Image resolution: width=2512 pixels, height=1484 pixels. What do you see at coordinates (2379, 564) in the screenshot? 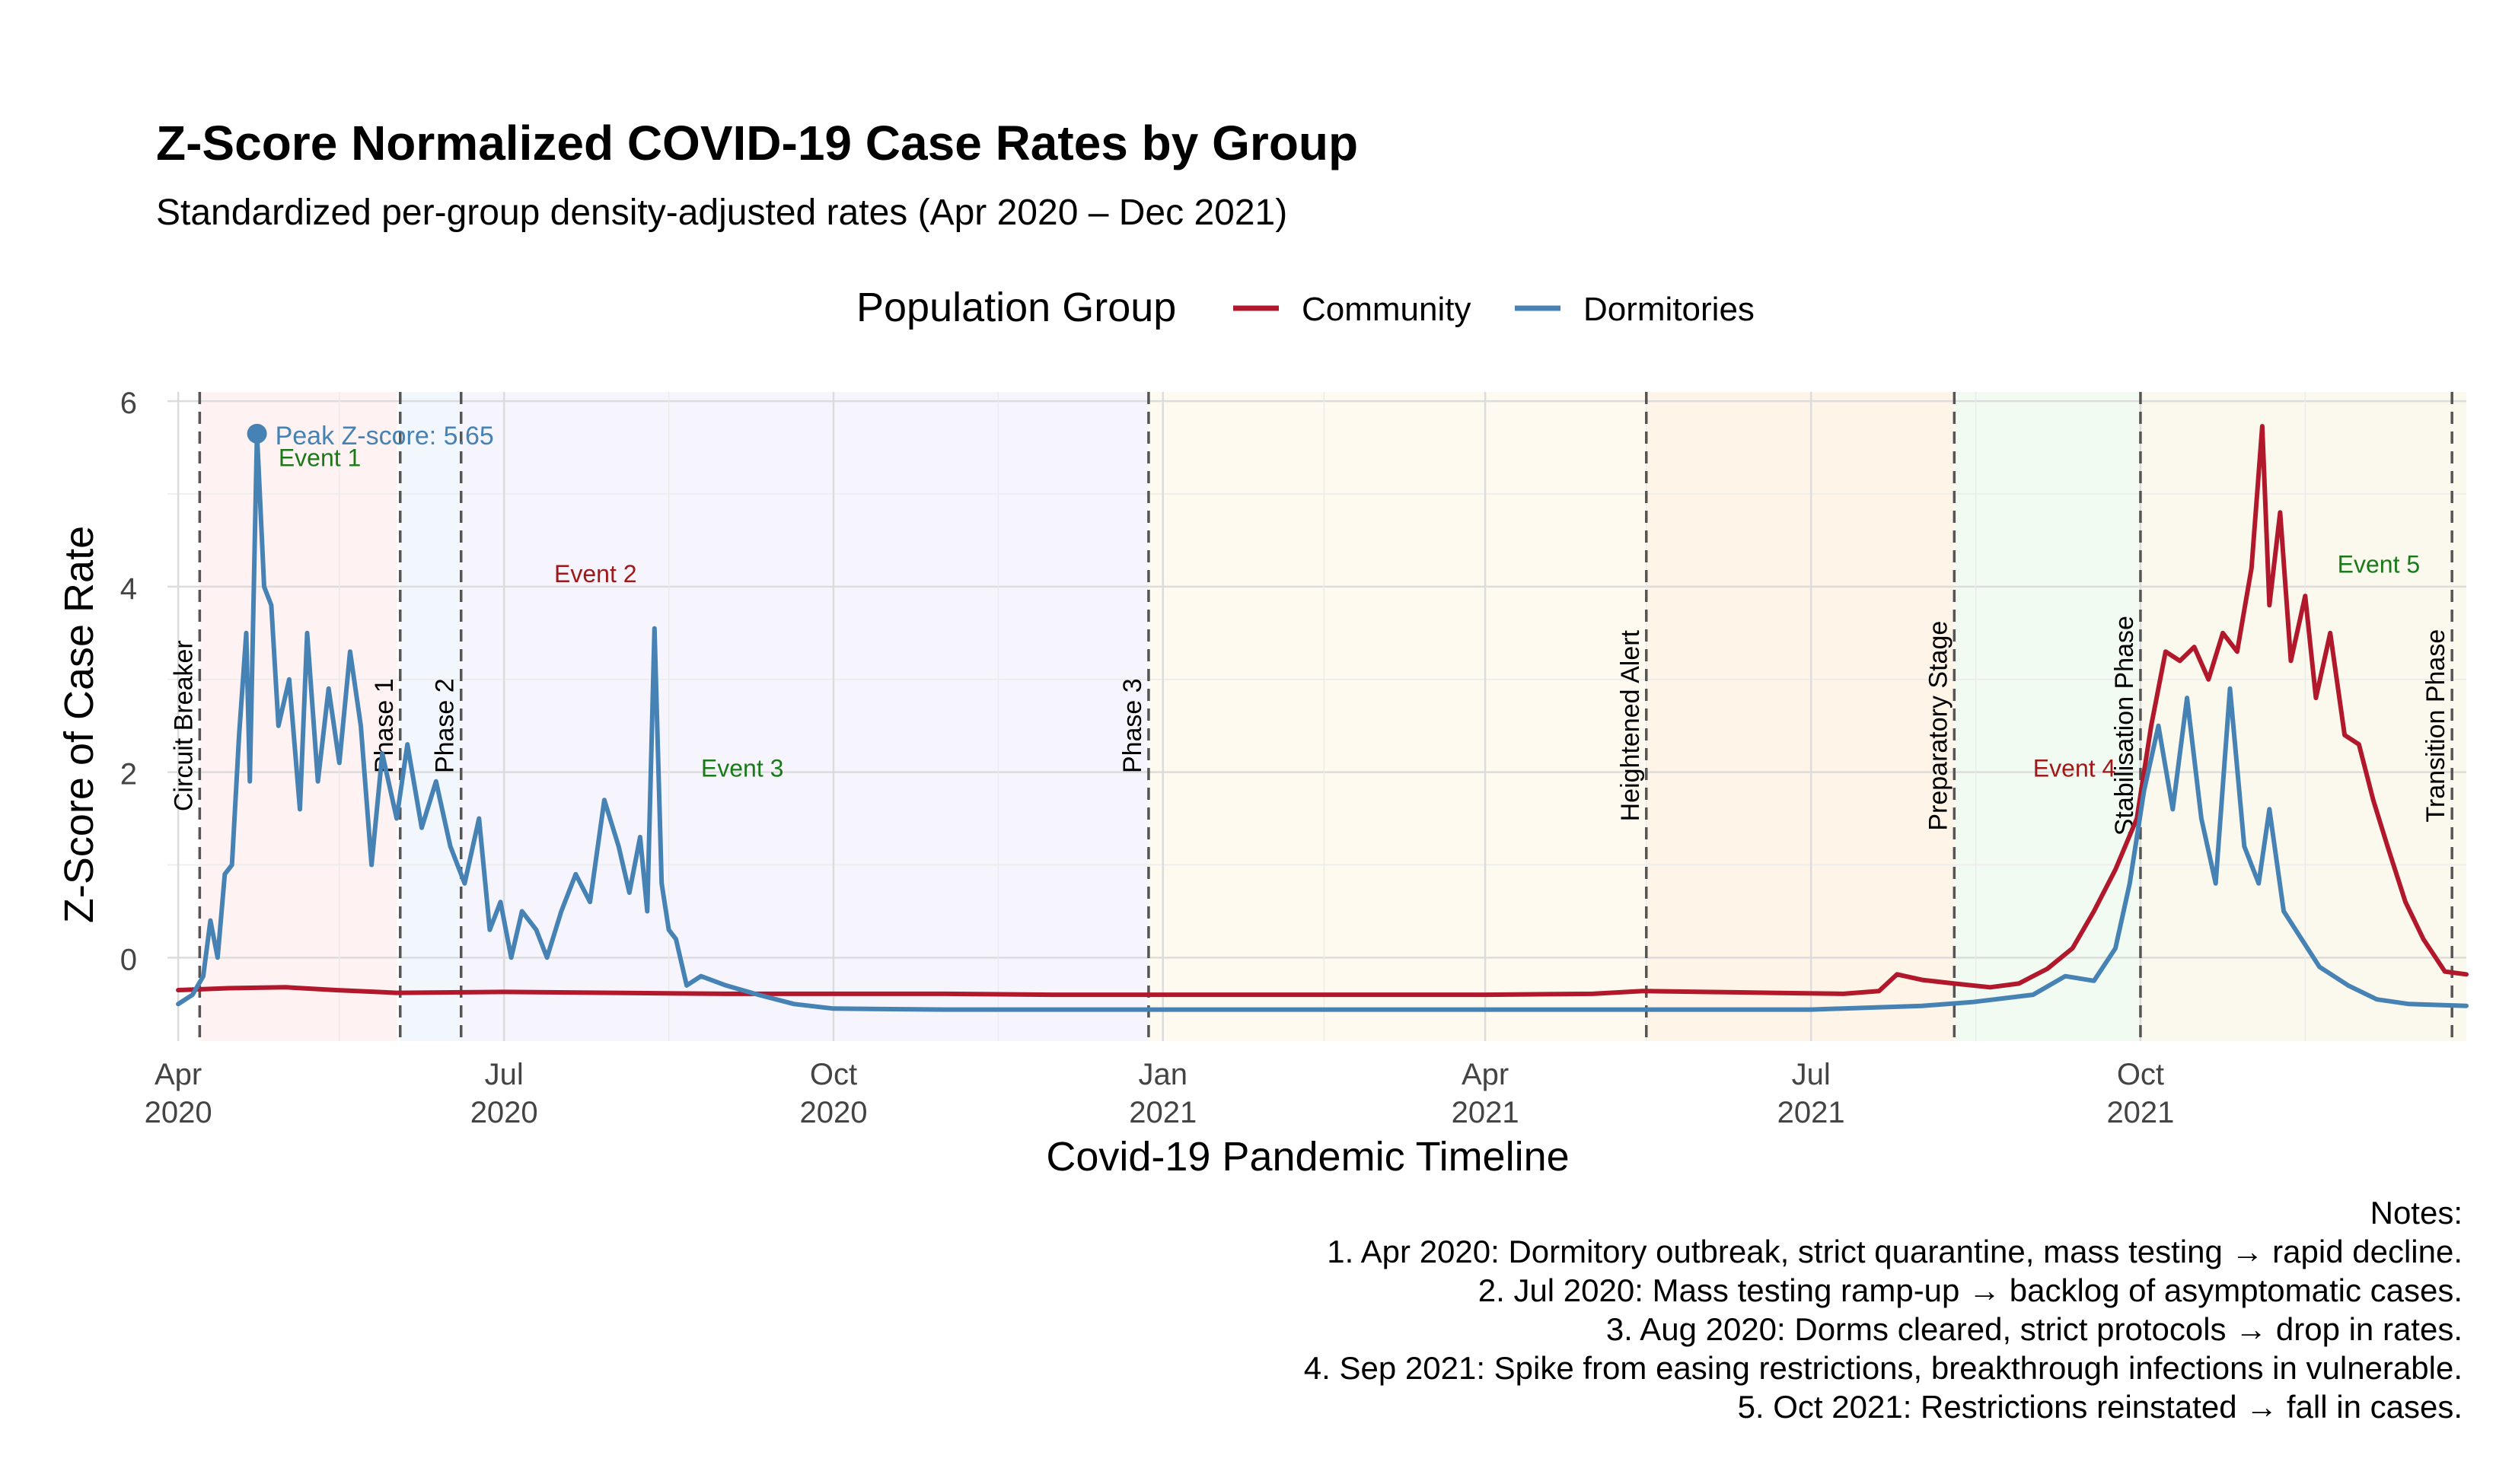
I see `annotation-5: Event 5` at bounding box center [2379, 564].